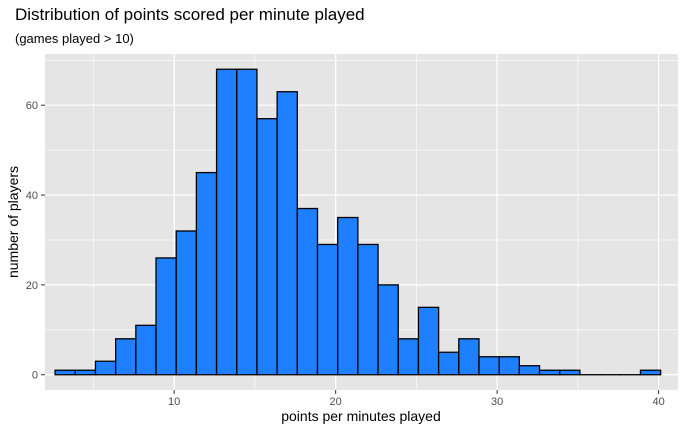 The width and height of the screenshot is (700, 432). Describe the element at coordinates (32, 196) in the screenshot. I see `y-tick-label: 40` at that location.